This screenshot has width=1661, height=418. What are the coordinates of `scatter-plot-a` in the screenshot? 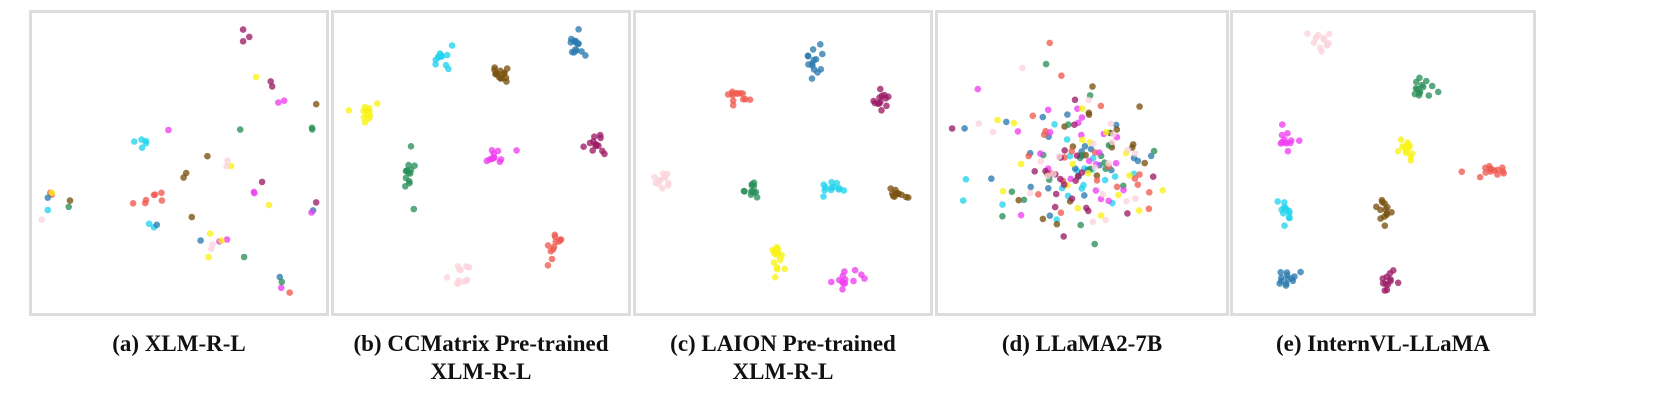 It's located at (179, 163).